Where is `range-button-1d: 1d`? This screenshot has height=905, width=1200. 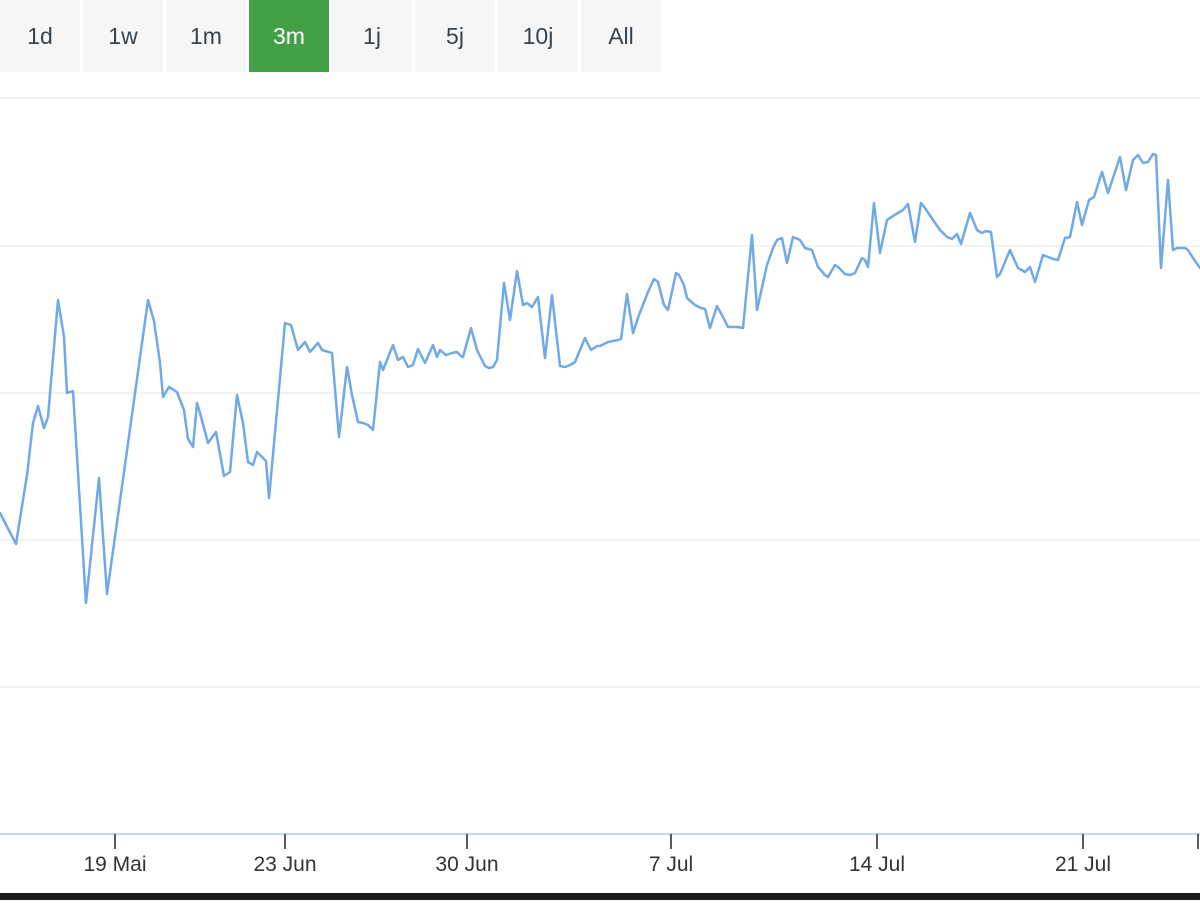 range-button-1d: 1d is located at coordinates (40, 36).